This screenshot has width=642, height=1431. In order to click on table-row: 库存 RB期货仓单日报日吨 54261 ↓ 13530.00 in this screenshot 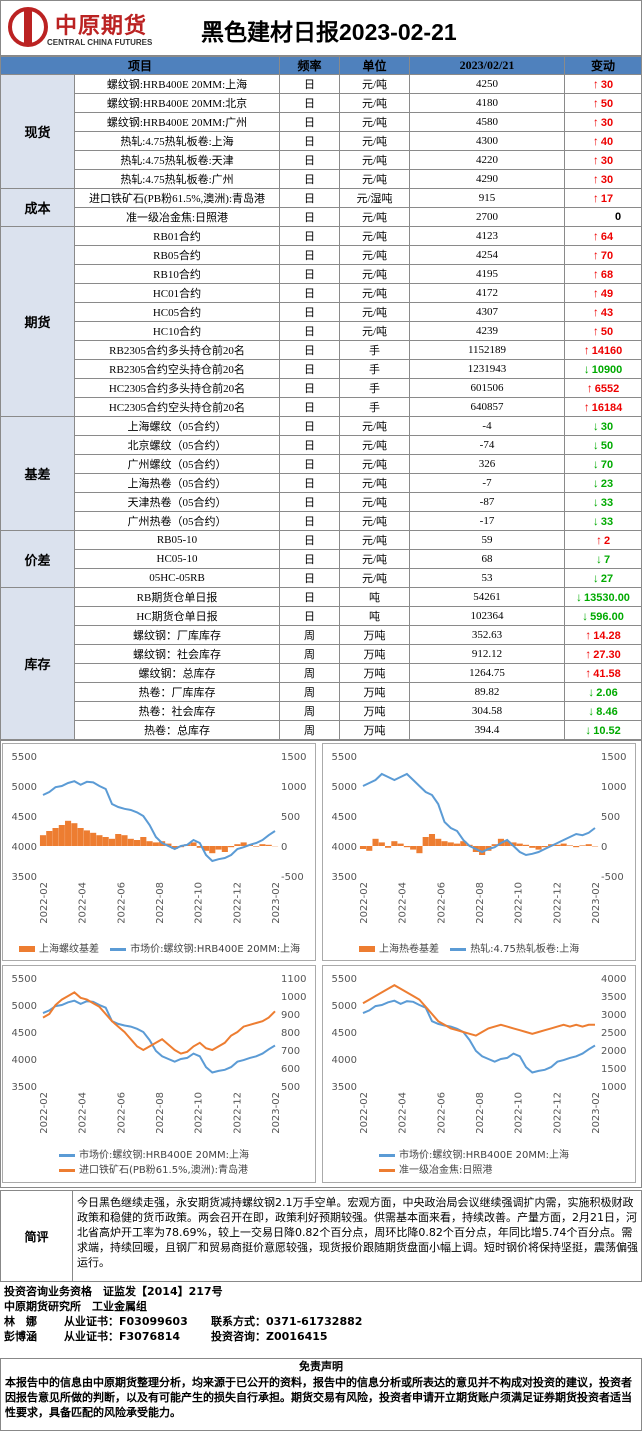, I will do `click(321, 663)`.